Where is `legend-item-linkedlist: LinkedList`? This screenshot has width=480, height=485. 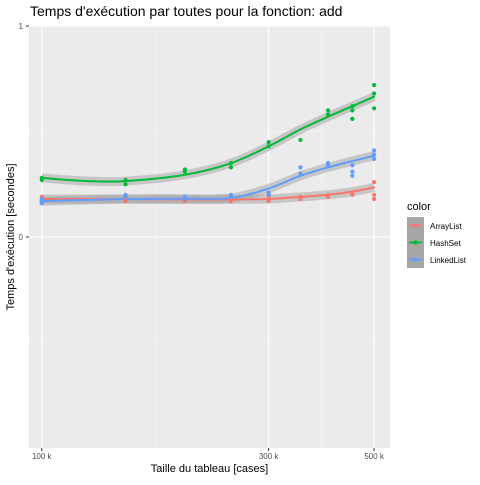 legend-item-linkedlist: LinkedList is located at coordinates (437, 259).